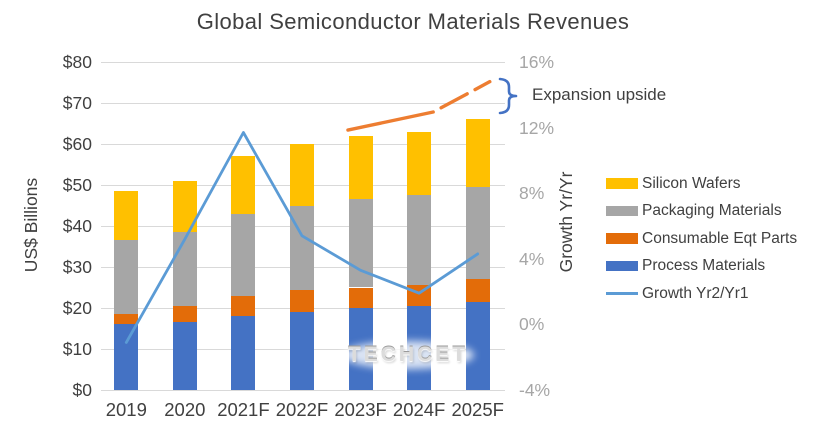  Describe the element at coordinates (535, 390) in the screenshot. I see `y-tick-label-right: -4%` at that location.